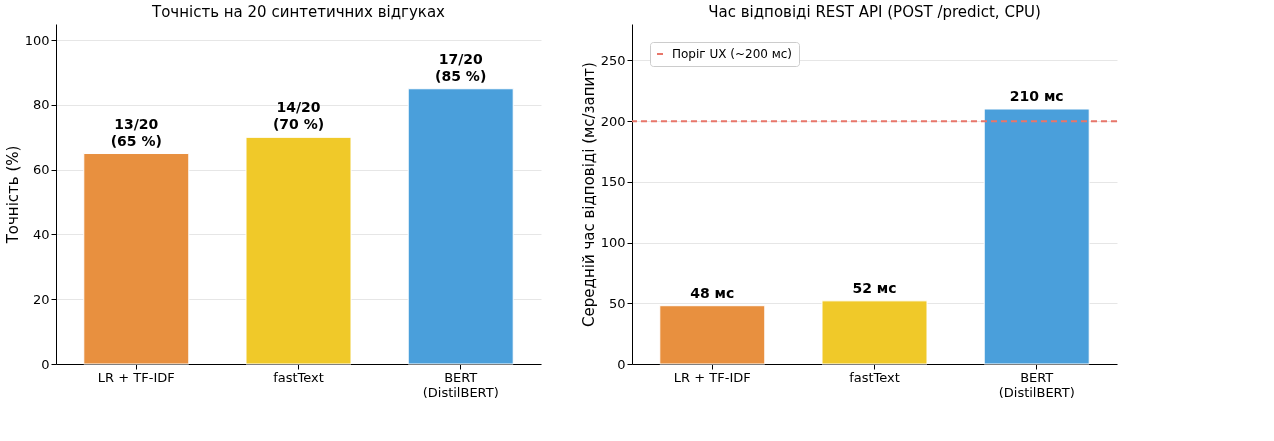 The image size is (1274, 441). Describe the element at coordinates (41, 299) in the screenshot. I see `y-tick-label: 20` at that location.